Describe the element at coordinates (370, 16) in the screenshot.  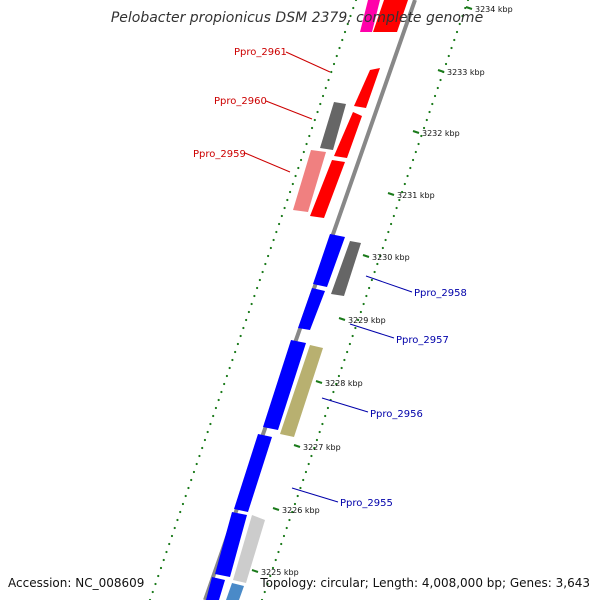
I see `gene-pink` at that location.